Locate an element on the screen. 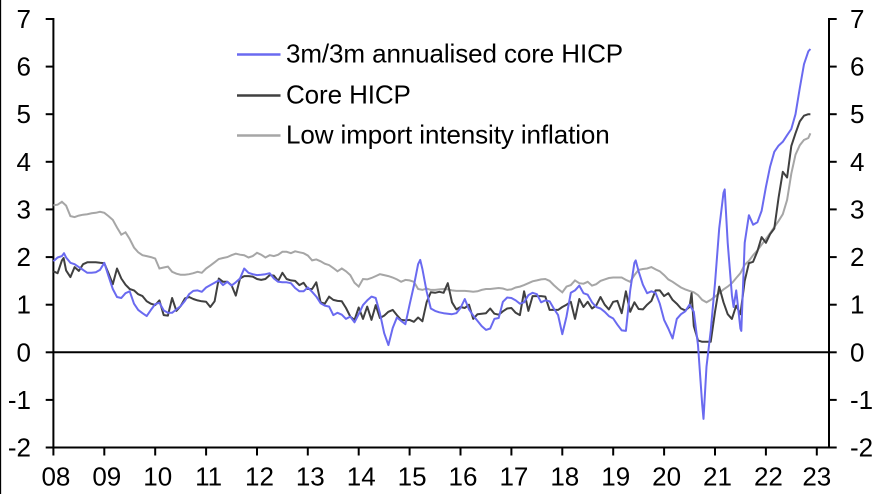  svg-text: 08 is located at coordinates (55, 477).